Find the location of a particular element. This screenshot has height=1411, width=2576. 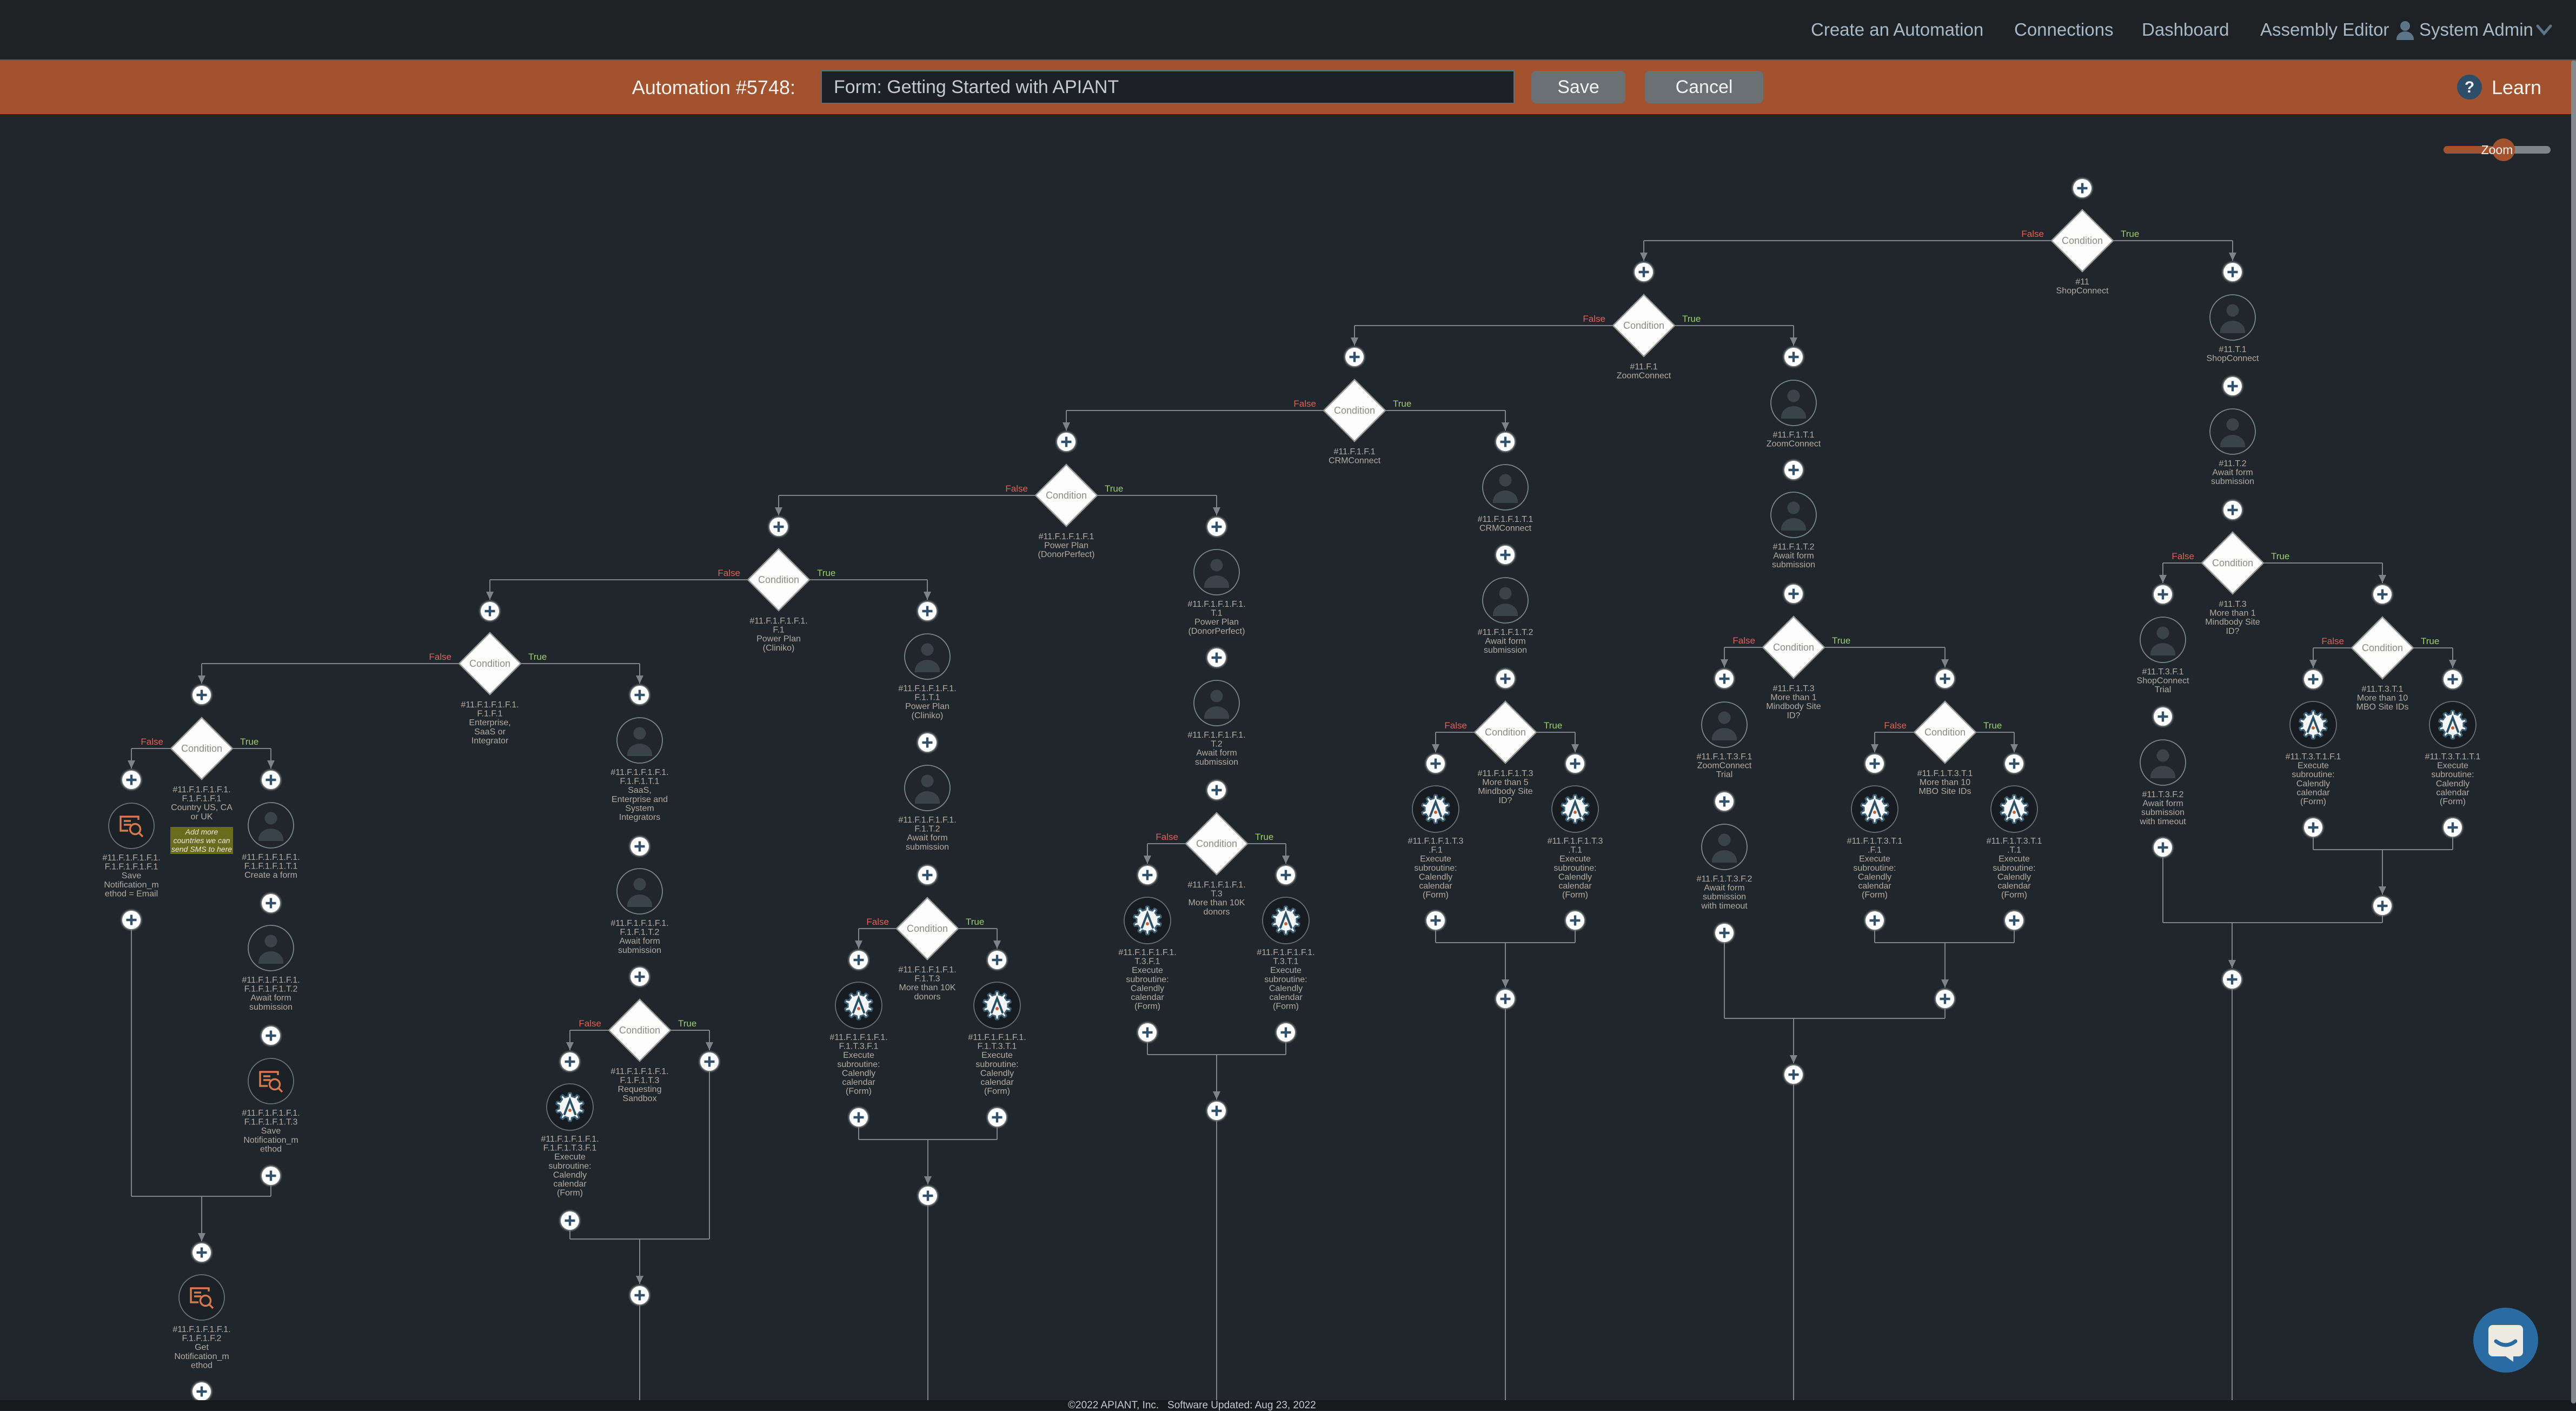

svg-text: Zoom is located at coordinates (2497, 150).